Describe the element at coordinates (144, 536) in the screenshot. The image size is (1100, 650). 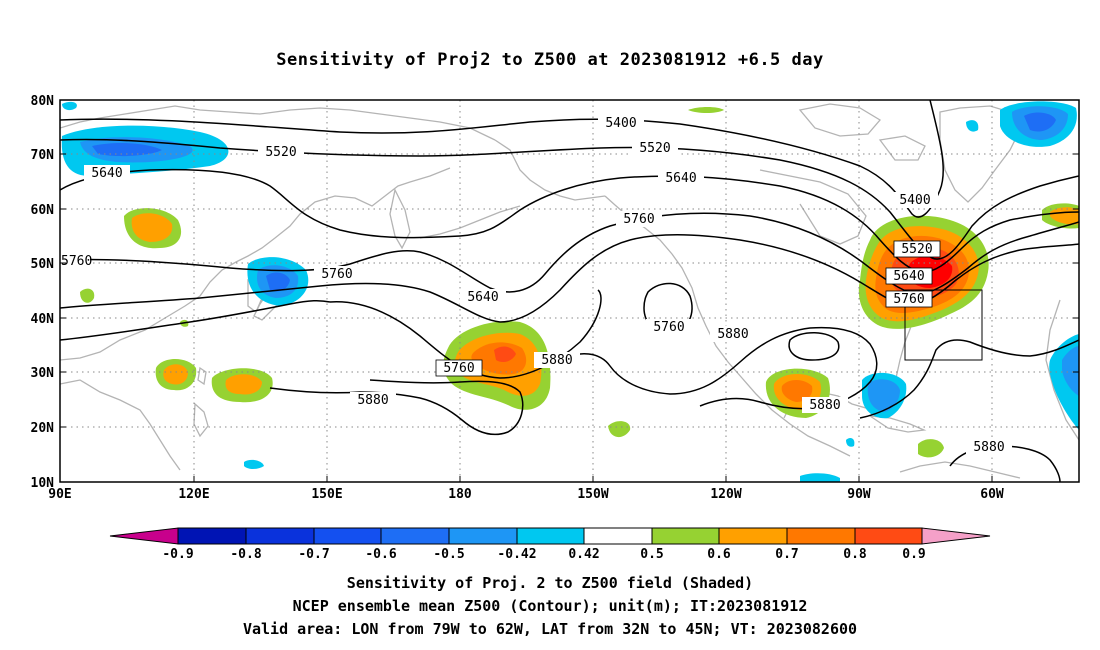
I see `colorbar-left-triangle` at that location.